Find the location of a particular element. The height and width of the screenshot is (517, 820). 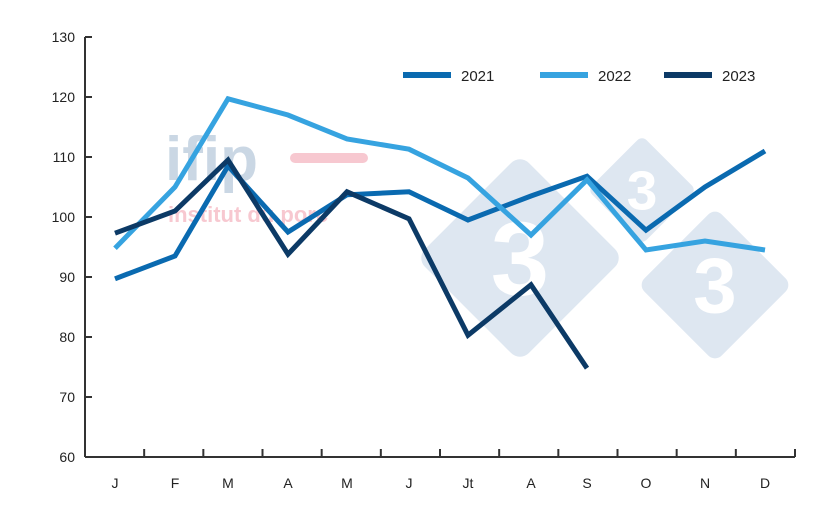

y-tick-label: 130 is located at coordinates (64, 37).